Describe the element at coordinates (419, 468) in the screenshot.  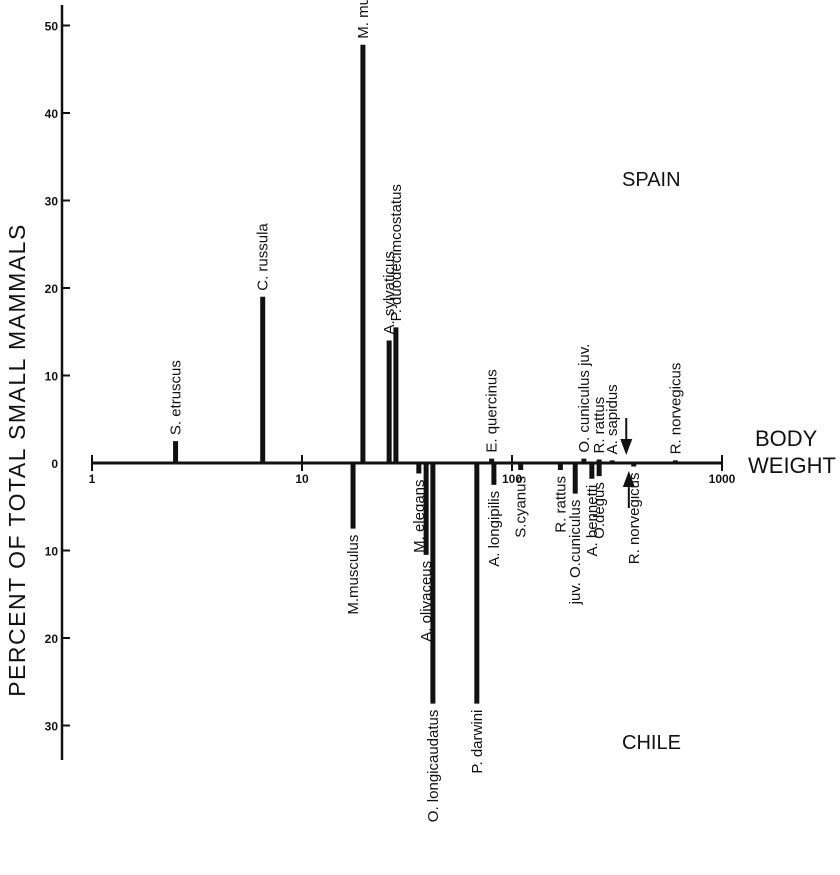
I see `chile-bar-m-elegans` at that location.